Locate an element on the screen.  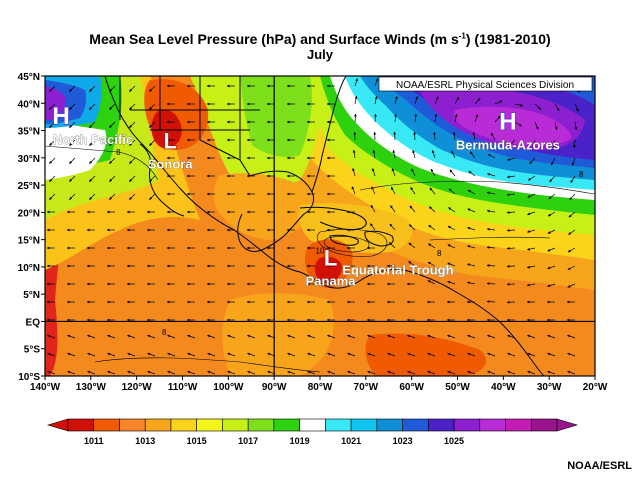
lat-tick-label: 30°N is located at coordinates (29, 159).